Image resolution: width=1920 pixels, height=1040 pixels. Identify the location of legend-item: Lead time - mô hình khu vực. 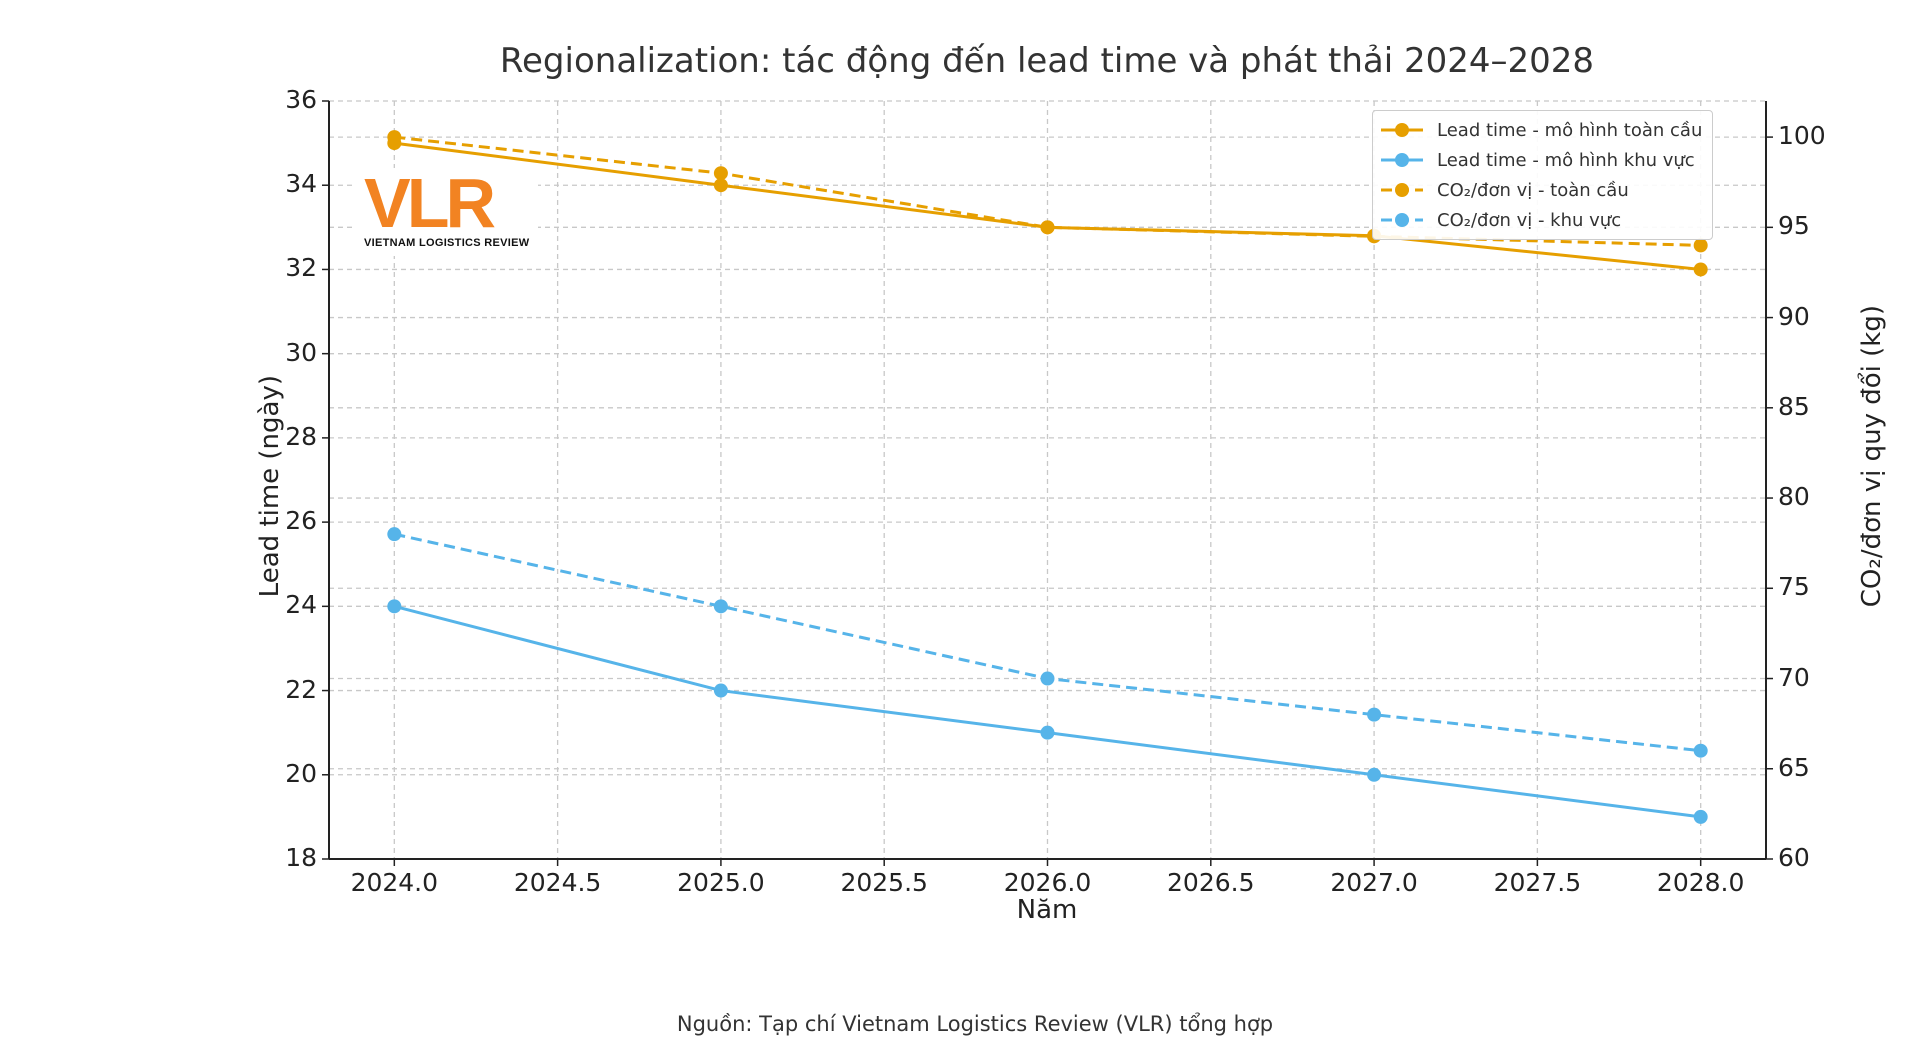
(1540, 160).